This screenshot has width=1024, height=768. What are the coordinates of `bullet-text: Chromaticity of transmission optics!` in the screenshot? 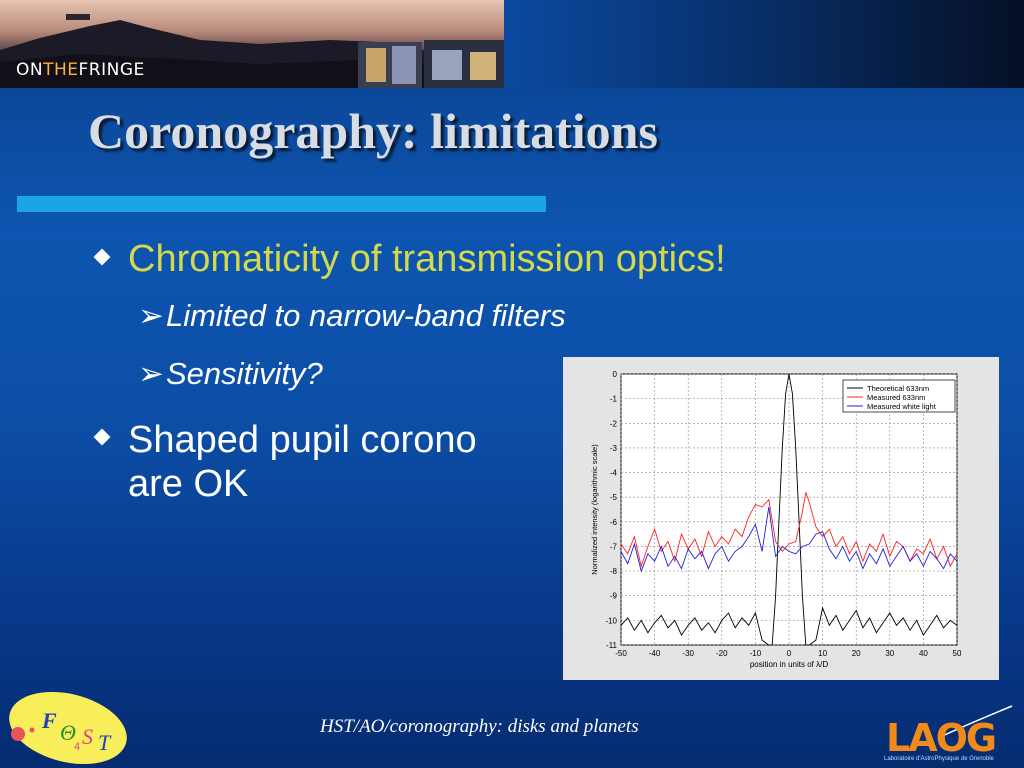 It's located at (427, 259).